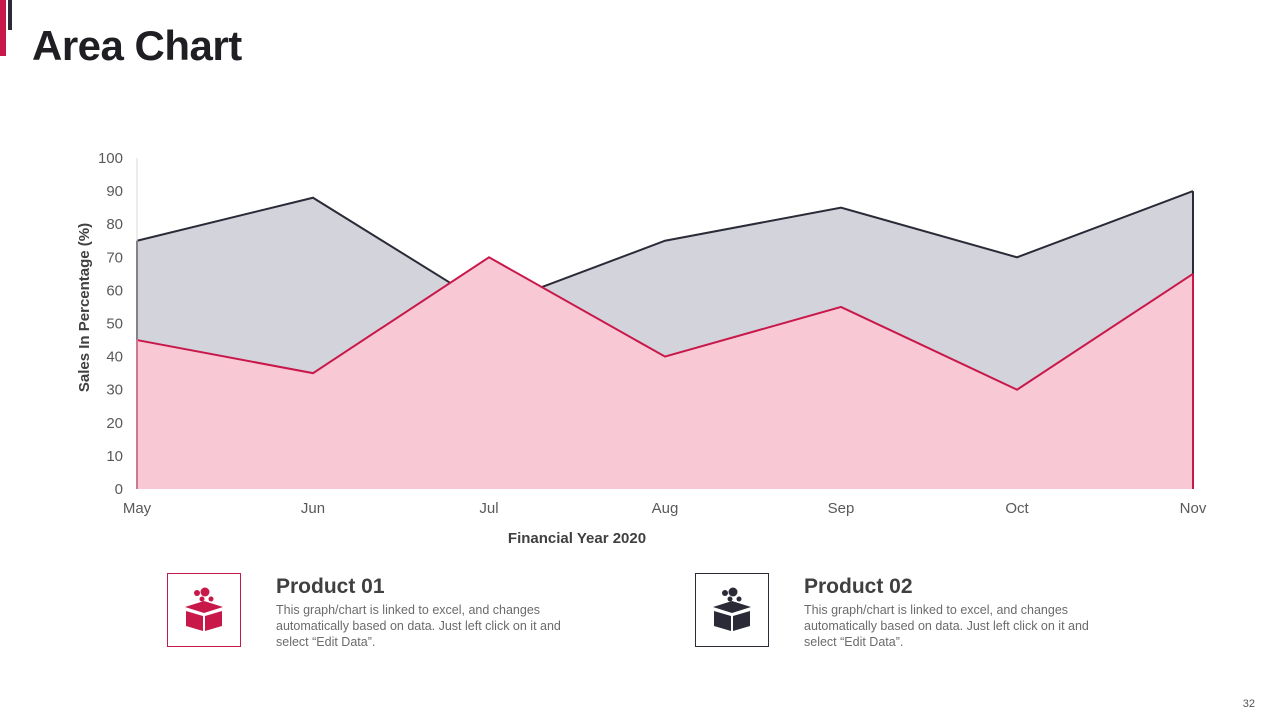 Image resolution: width=1280 pixels, height=720 pixels. What do you see at coordinates (114, 423) in the screenshot?
I see `y-tick-label: 20` at bounding box center [114, 423].